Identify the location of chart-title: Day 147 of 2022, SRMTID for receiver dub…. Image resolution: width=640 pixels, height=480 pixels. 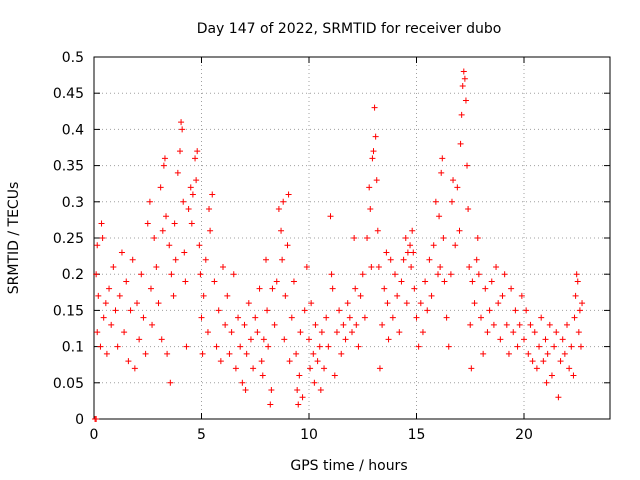
(349, 29).